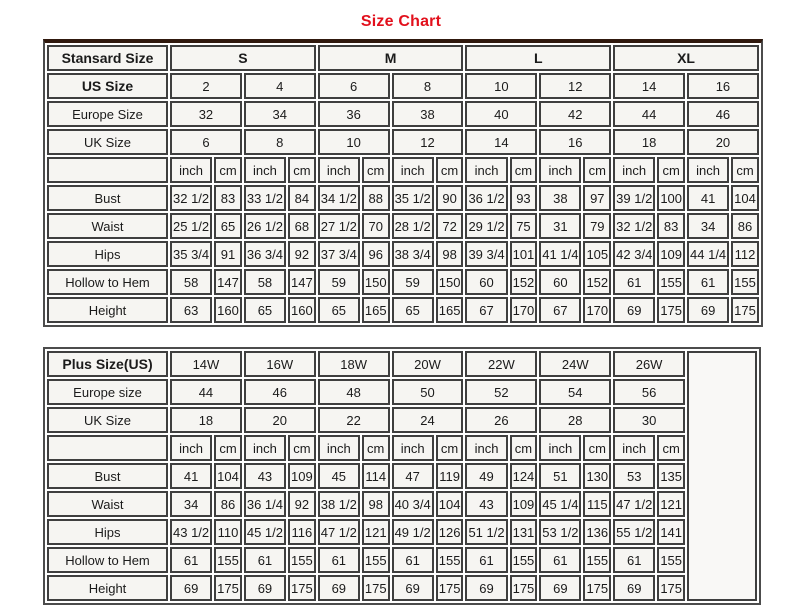 The height and width of the screenshot is (612, 802). I want to click on value-cell: 96, so click(375, 254).